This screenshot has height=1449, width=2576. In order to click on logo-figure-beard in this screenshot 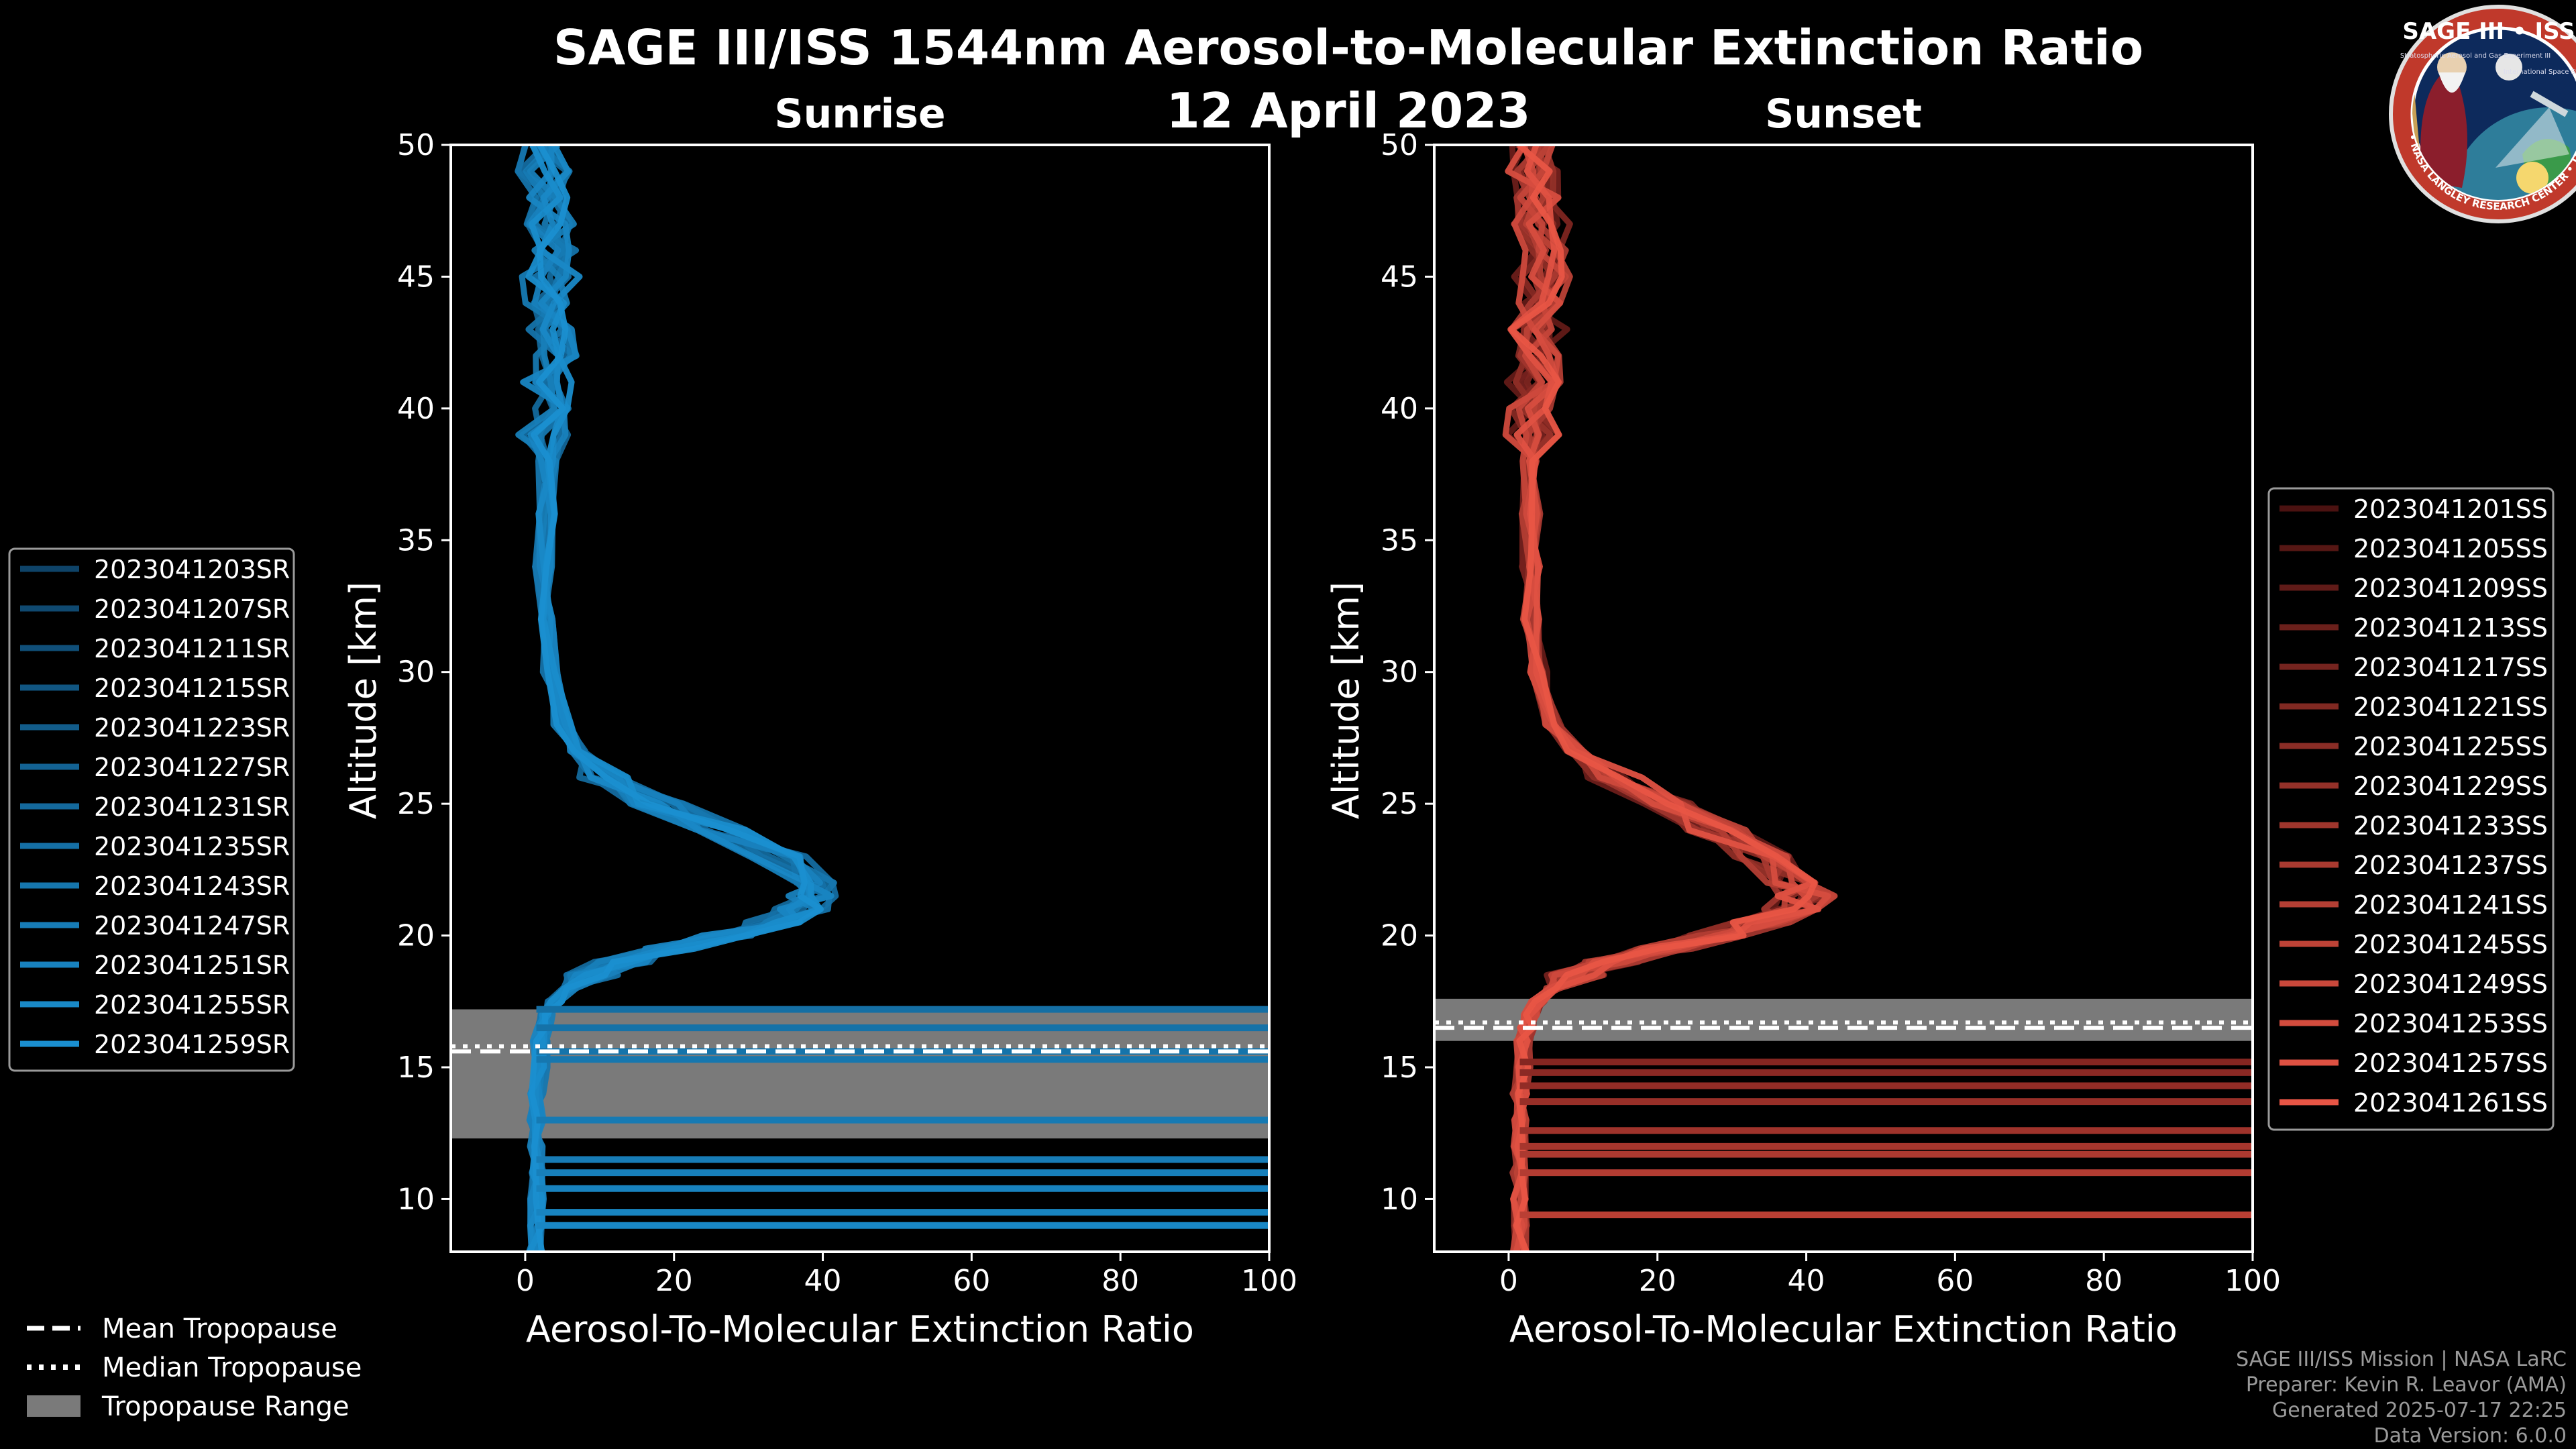, I will do `click(2451, 82)`.